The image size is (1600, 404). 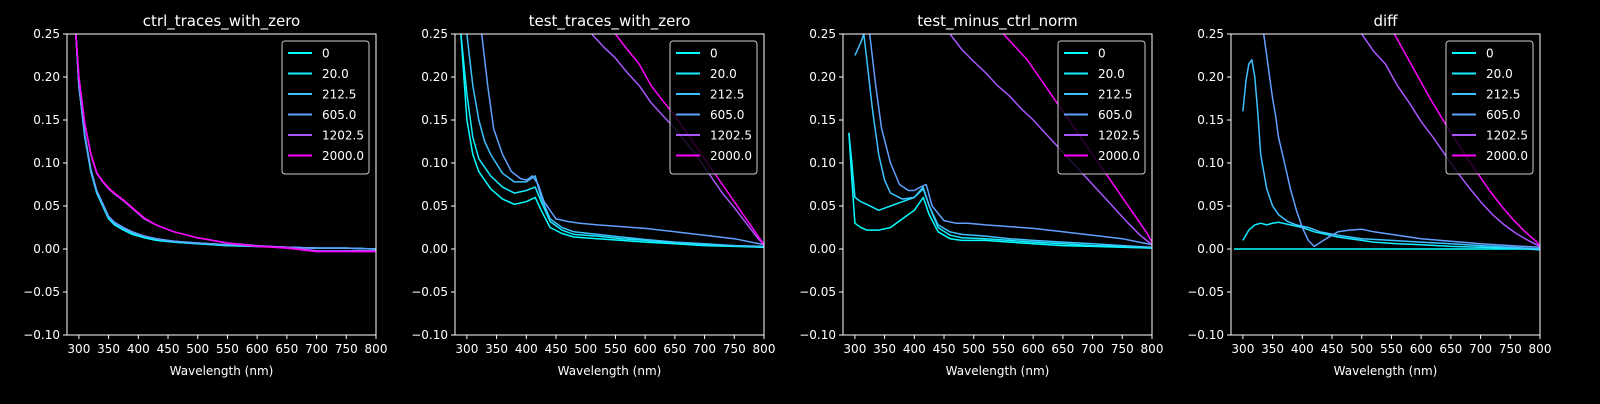 I want to click on chart-title: test_minus_ctrl_norm, so click(x=997, y=21).